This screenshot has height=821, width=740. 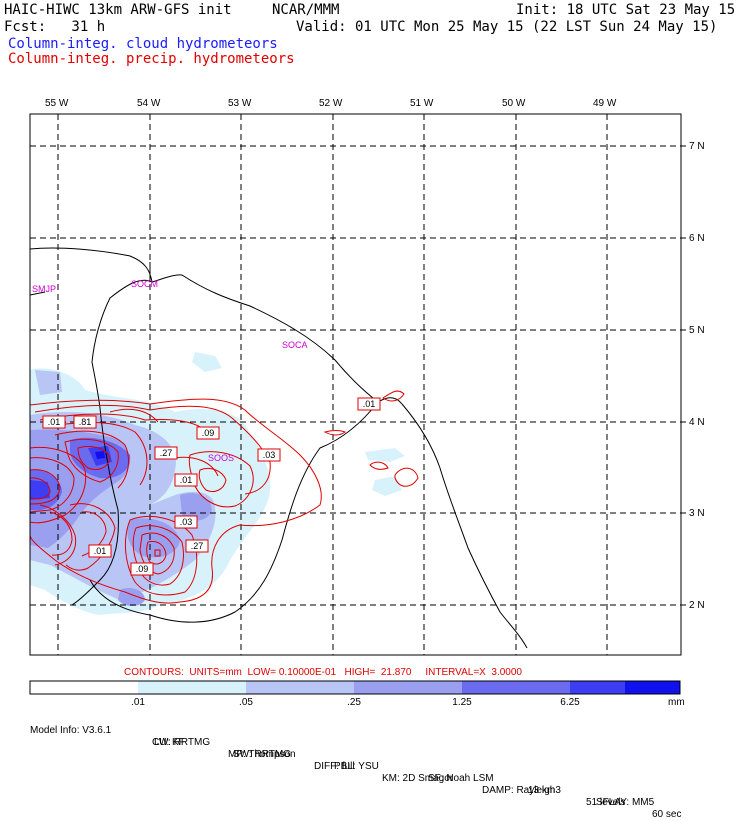 I want to click on lon-label: 49 W, so click(x=605, y=103).